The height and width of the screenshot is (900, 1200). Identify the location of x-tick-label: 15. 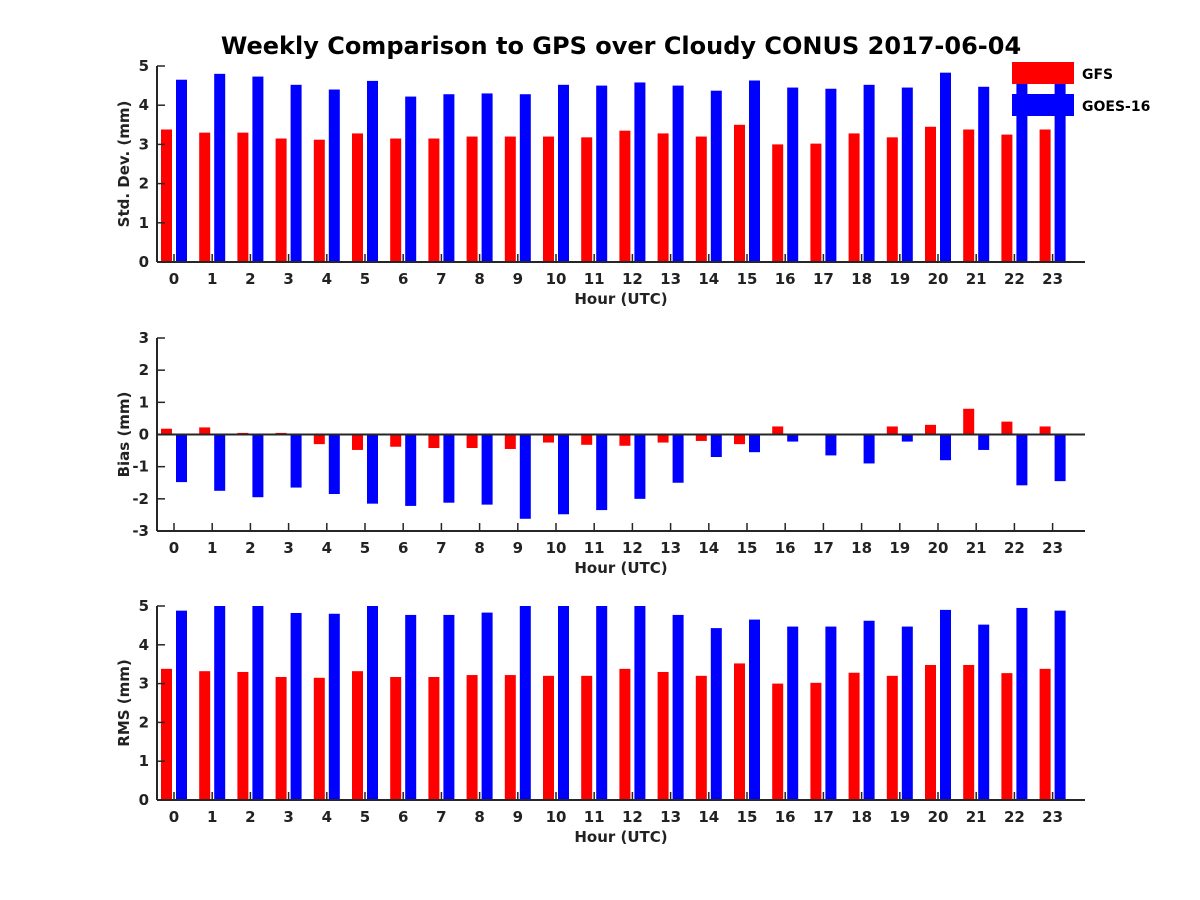
(747, 817).